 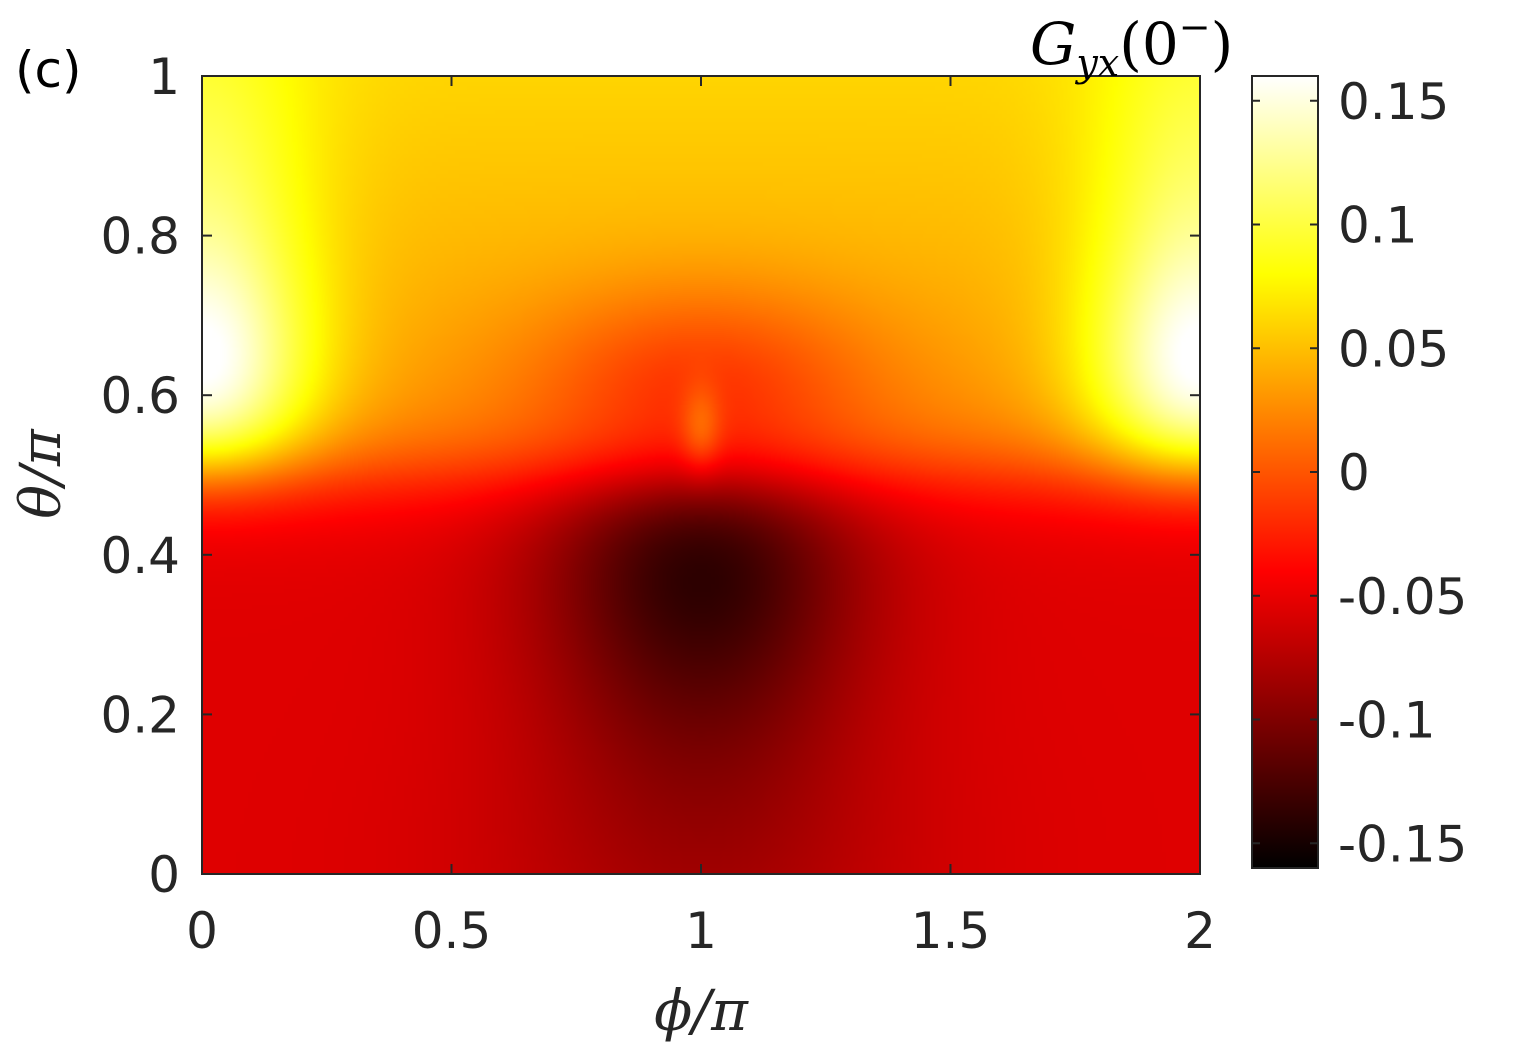 I want to click on x-tick-label: 1, so click(x=701, y=931).